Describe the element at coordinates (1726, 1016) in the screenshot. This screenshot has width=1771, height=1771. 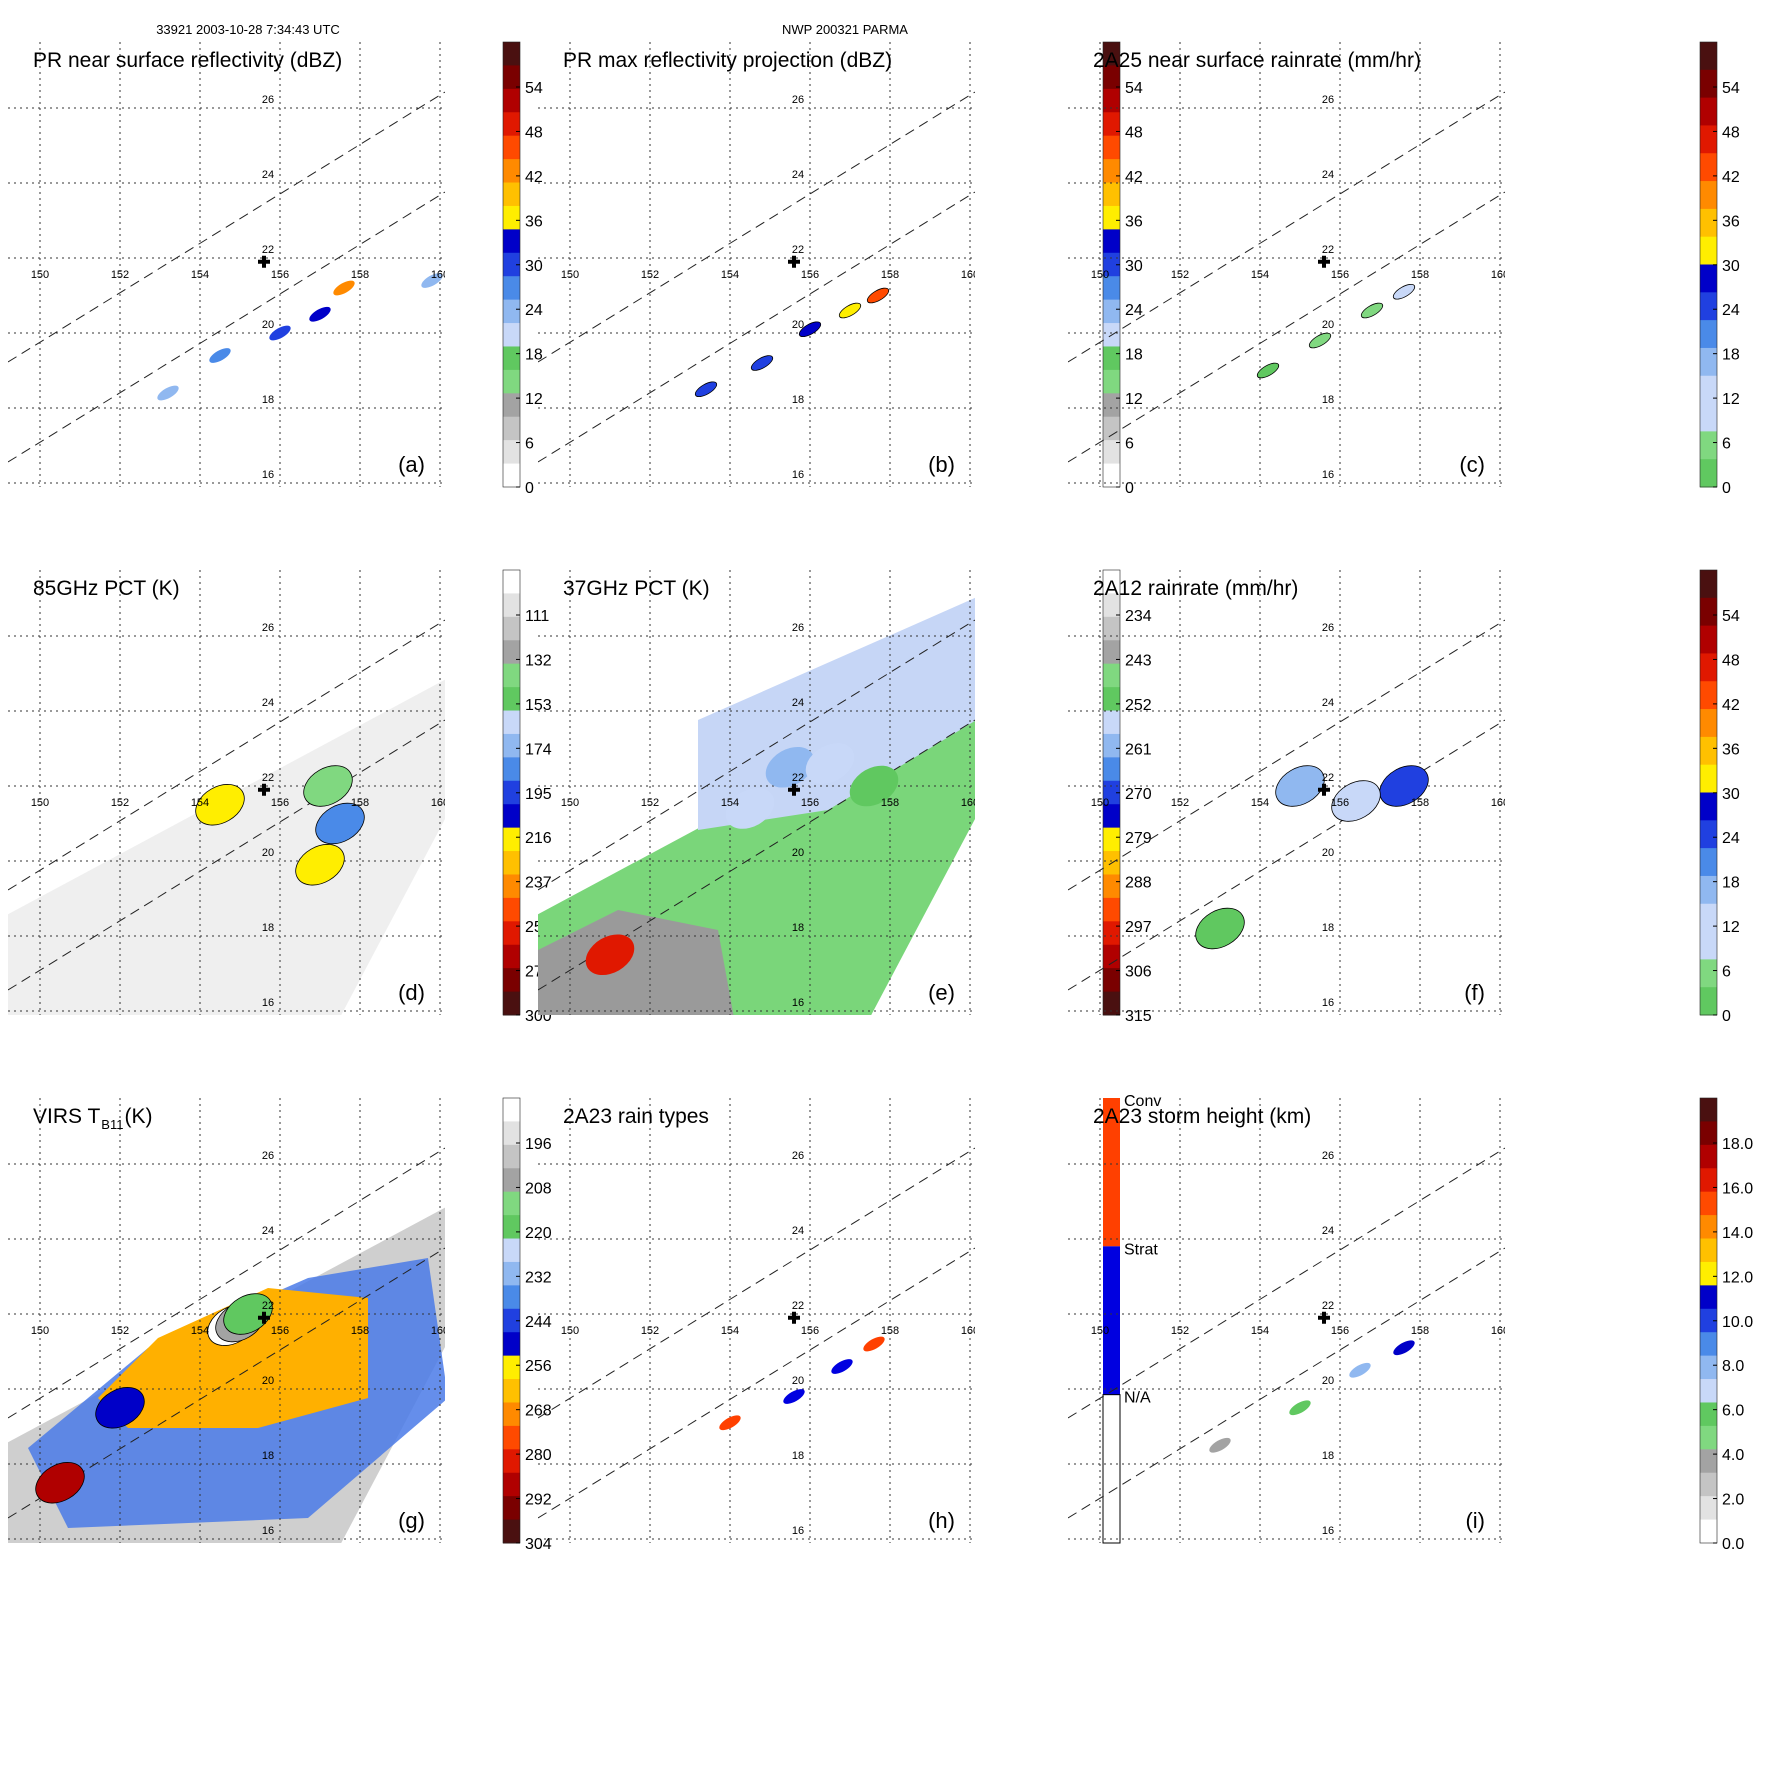
I see `colorbar-label: 0` at that location.